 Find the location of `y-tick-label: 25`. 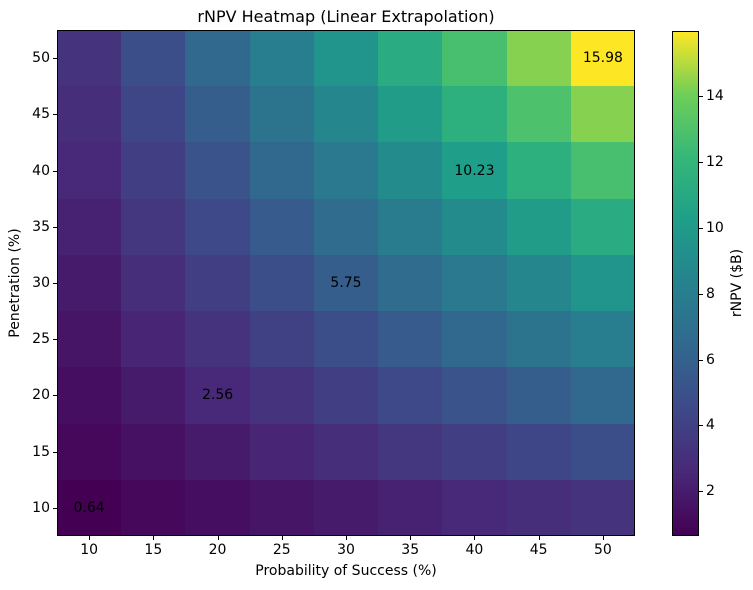

y-tick-label: 25 is located at coordinates (41, 339).